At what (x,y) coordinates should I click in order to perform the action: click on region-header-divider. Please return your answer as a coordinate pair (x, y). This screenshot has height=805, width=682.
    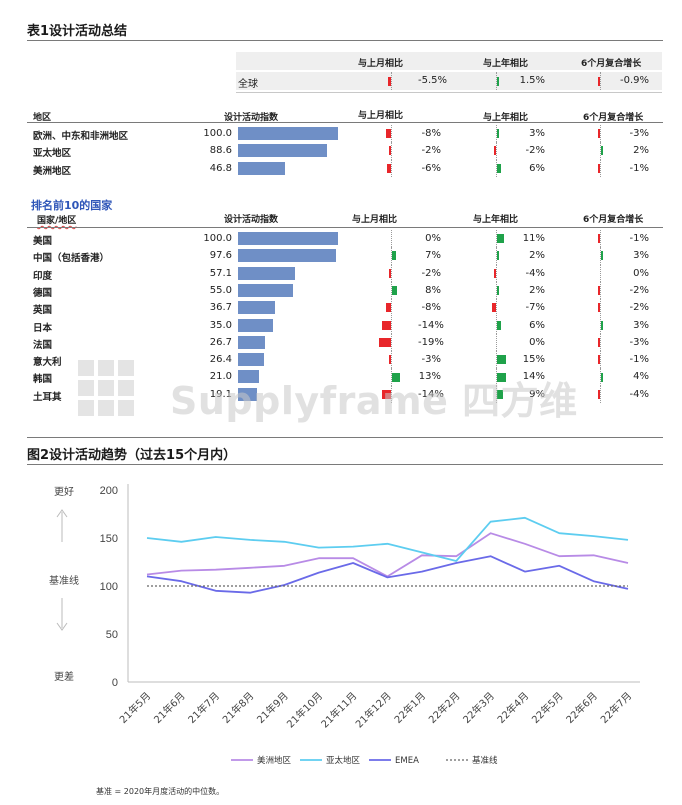
    Looking at the image, I should click on (345, 122).